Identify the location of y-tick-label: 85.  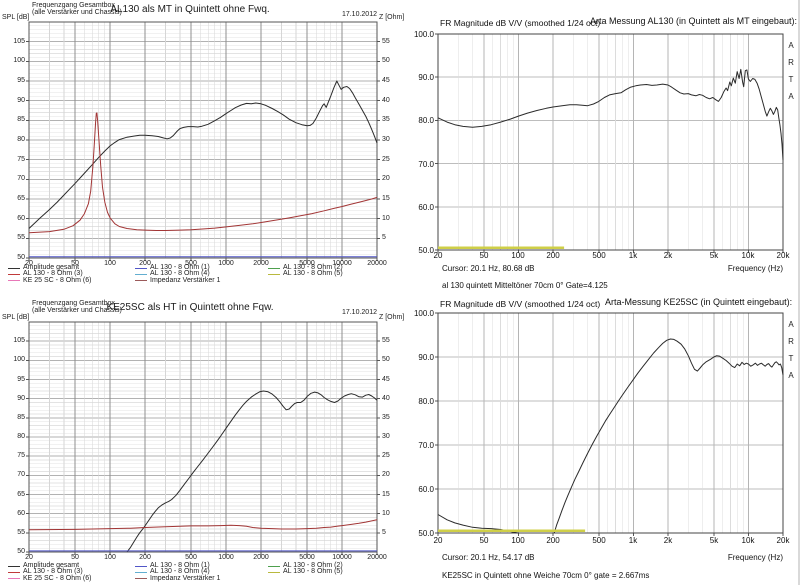
(21, 119).